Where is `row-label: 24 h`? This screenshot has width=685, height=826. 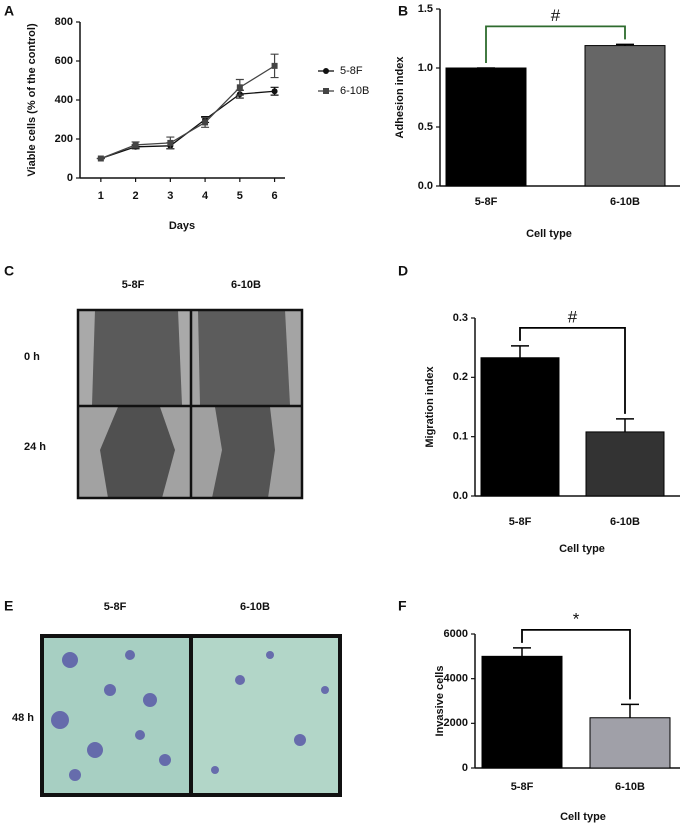 row-label: 24 h is located at coordinates (35, 447).